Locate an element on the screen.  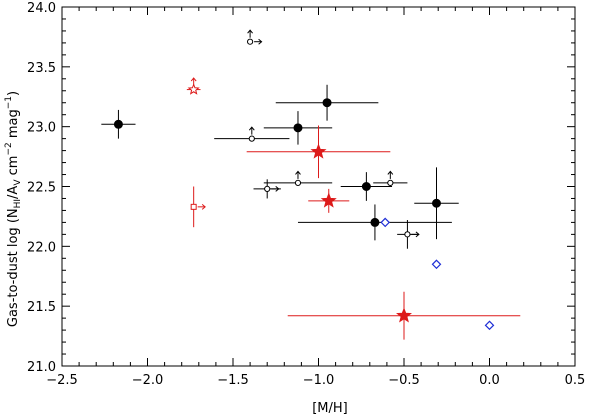
open-square-marker is located at coordinates (193, 206).